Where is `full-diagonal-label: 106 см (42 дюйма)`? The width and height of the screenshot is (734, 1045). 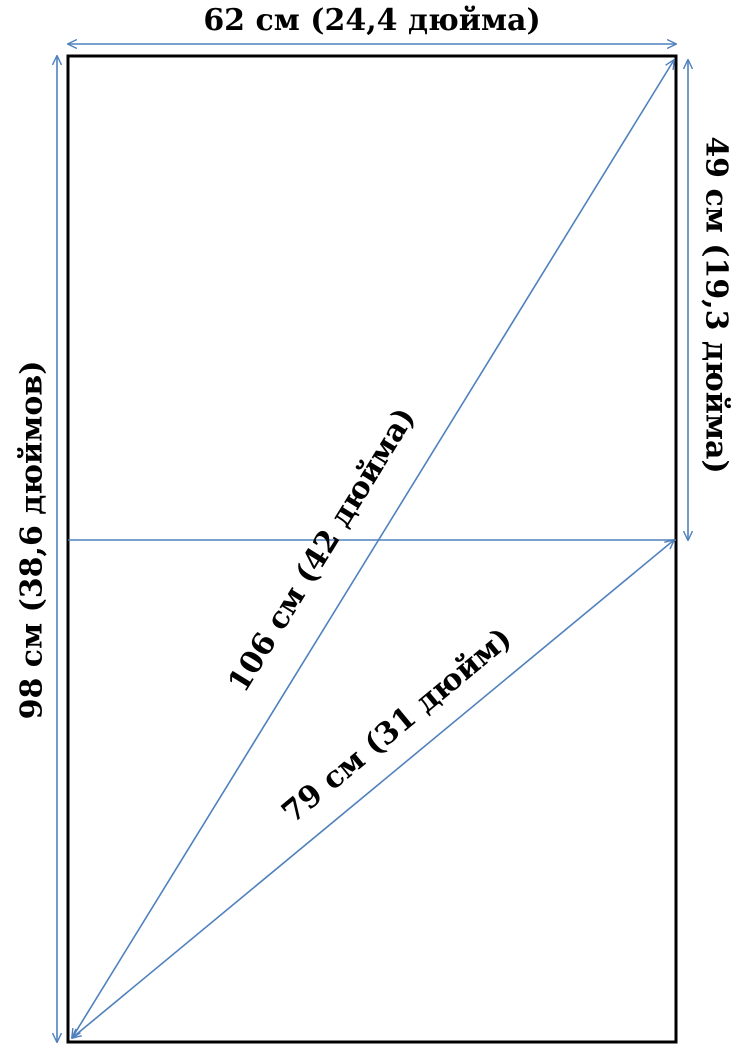 full-diagonal-label: 106 см (42 дюйма) is located at coordinates (321, 550).